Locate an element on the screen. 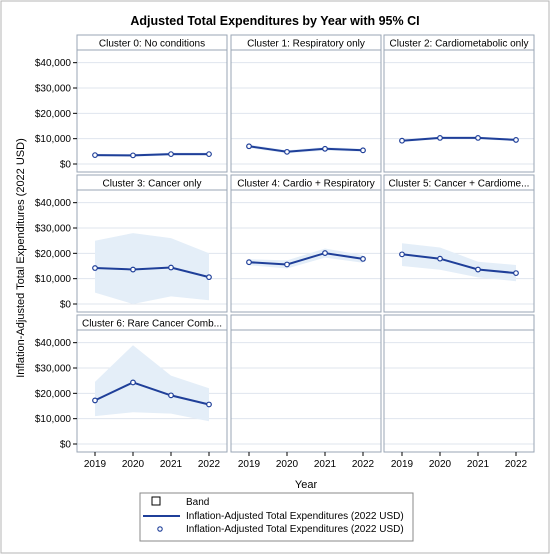 The image size is (550, 559). panel-1: Cluster 1: Respiratory only is located at coordinates (306, 103).